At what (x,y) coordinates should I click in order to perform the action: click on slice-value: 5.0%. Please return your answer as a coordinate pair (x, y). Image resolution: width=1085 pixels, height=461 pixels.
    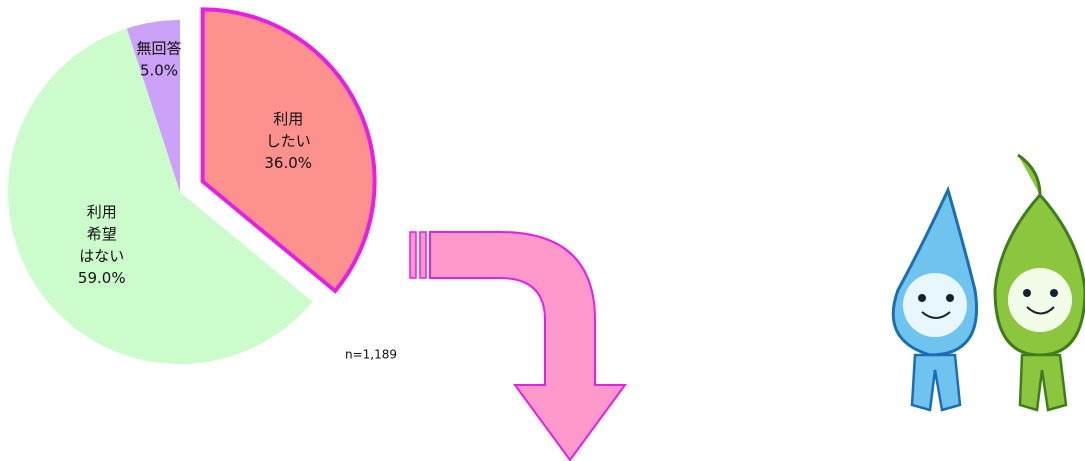
    Looking at the image, I should click on (159, 70).